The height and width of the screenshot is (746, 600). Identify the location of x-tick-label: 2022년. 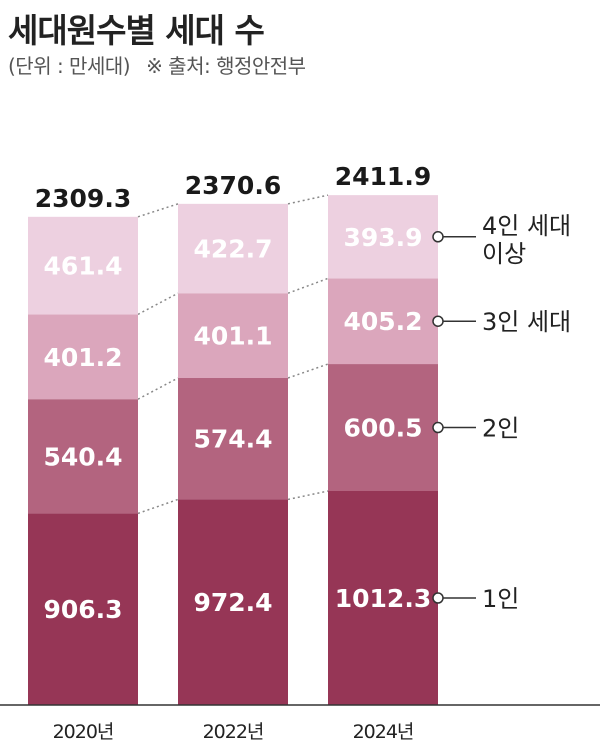
(233, 732).